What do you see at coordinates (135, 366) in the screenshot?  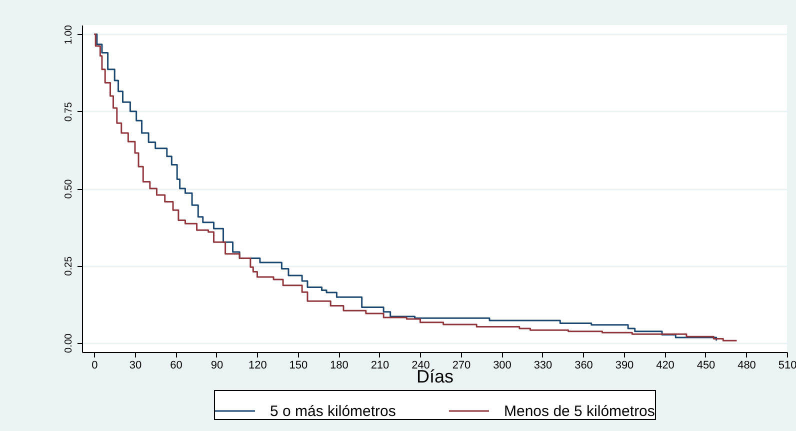 I see `x-tick-label: 30` at bounding box center [135, 366].